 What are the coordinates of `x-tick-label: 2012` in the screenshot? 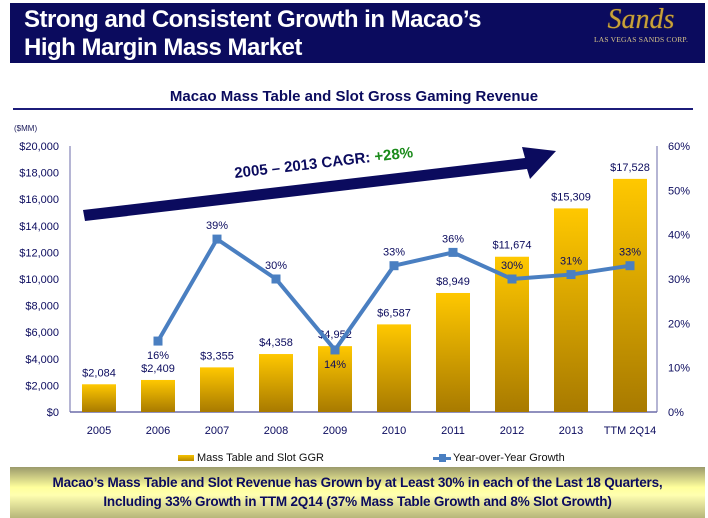 It's located at (512, 431).